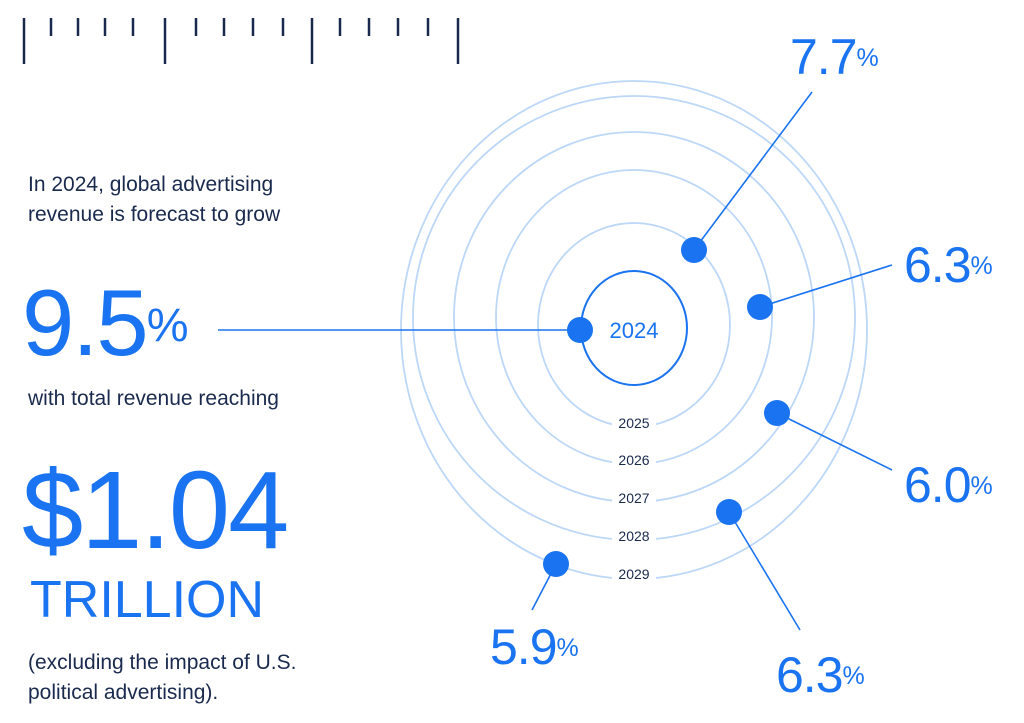  Describe the element at coordinates (634, 330) in the screenshot. I see `center-year-label: 2024` at that location.